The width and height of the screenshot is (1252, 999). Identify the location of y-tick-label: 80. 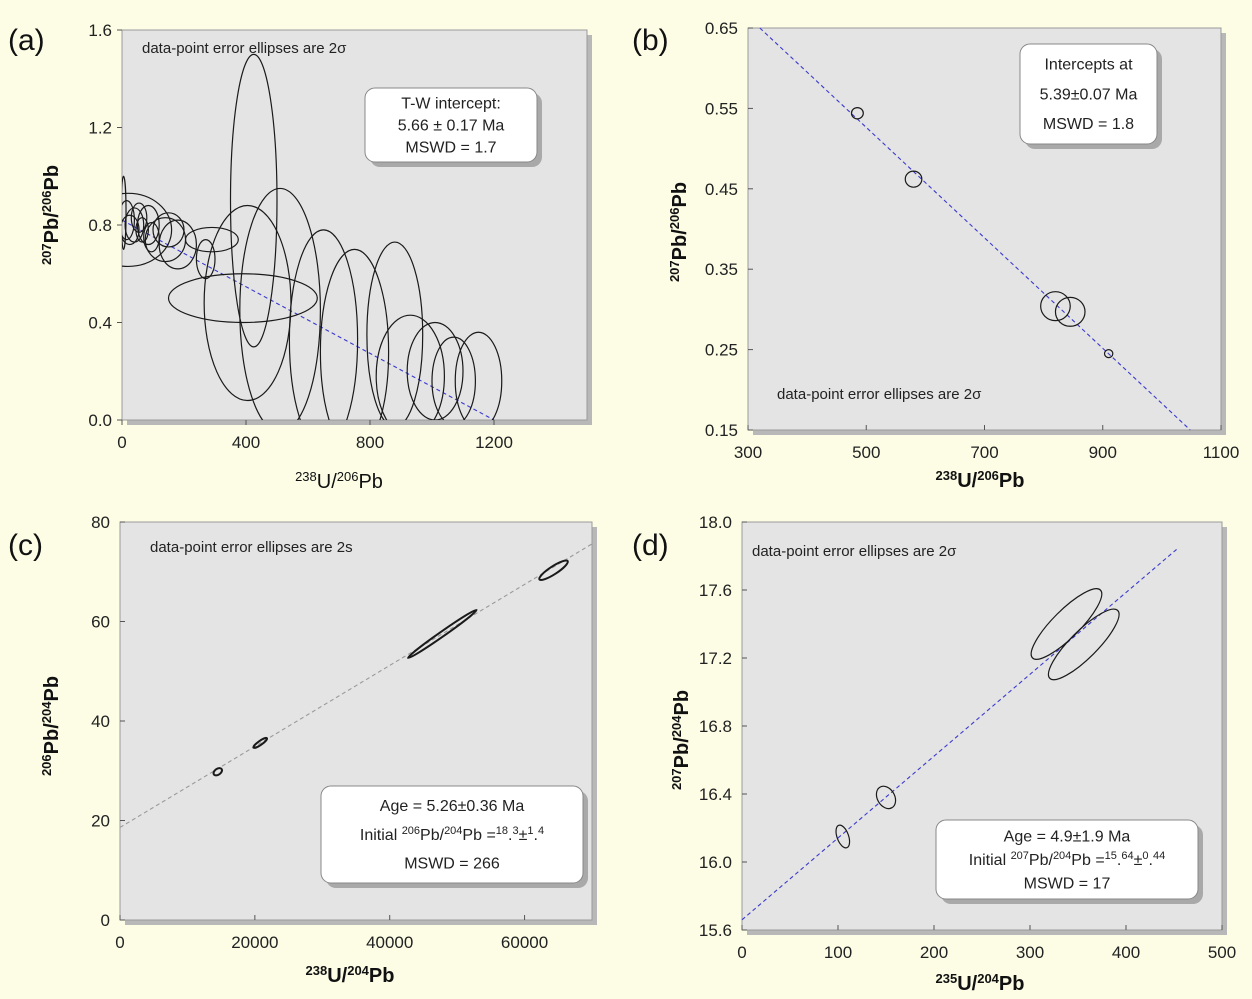
(100, 522).